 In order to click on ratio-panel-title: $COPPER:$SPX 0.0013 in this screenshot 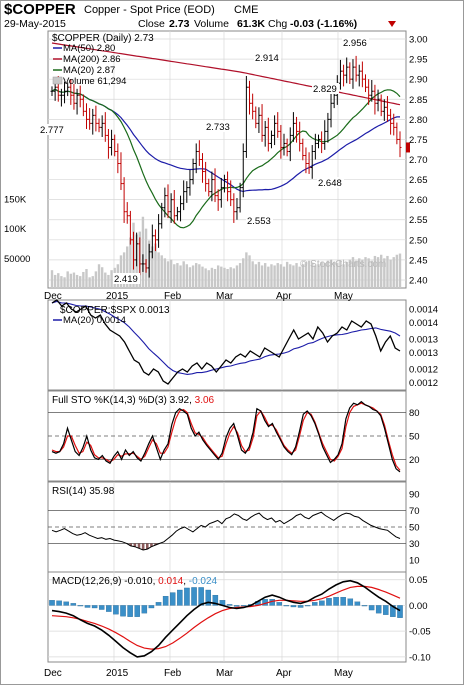, I will do `click(115, 310)`.